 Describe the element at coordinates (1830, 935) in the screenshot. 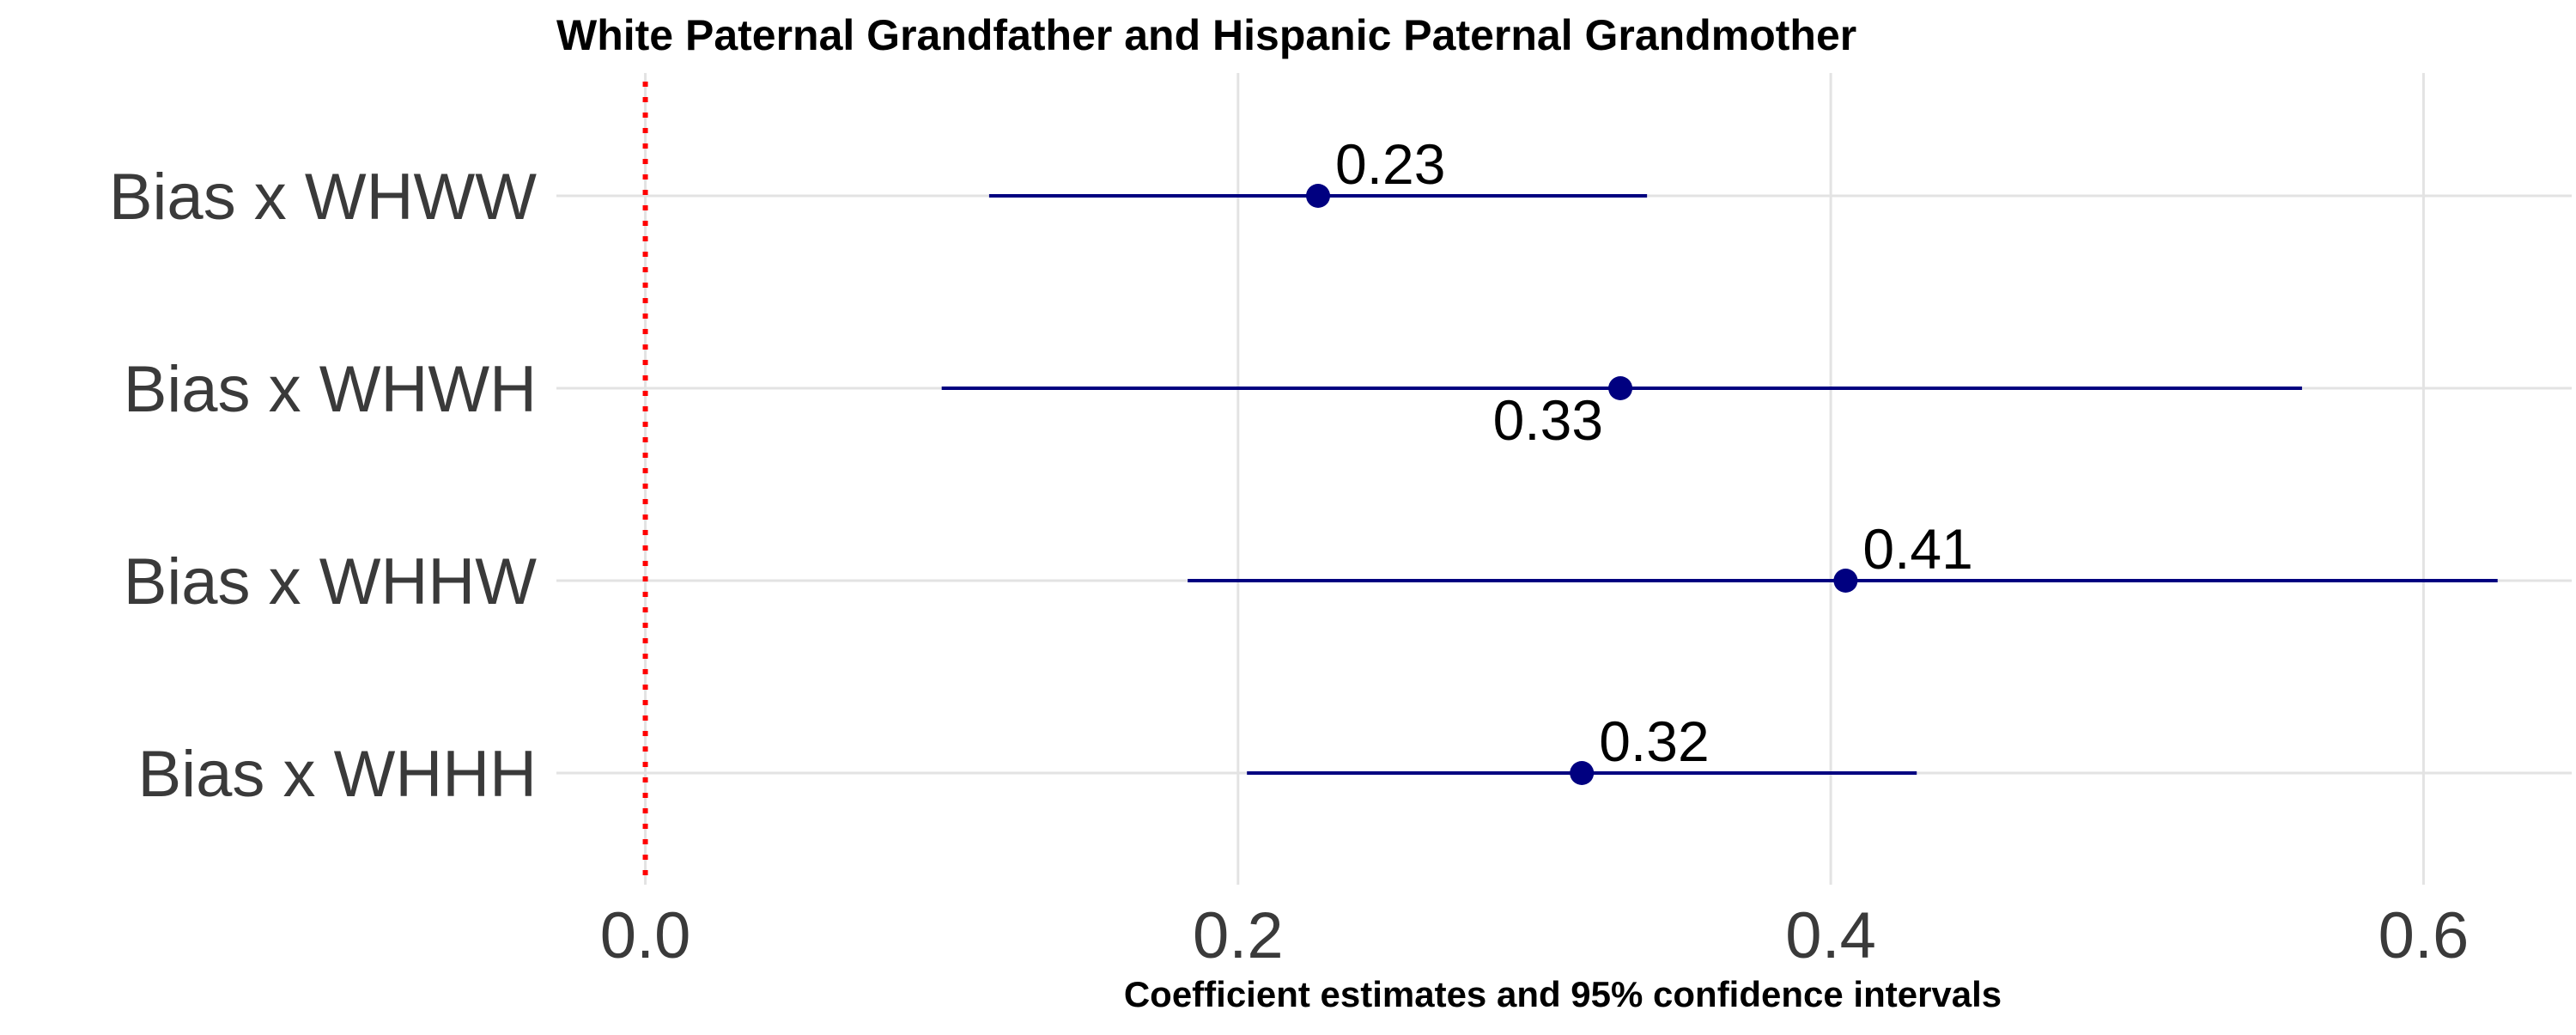

I see `x-tick-label: 0.4` at that location.